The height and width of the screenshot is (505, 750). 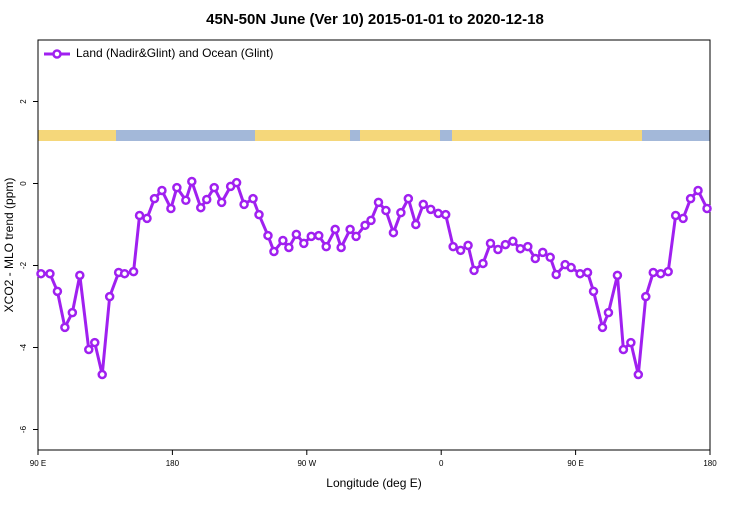 What do you see at coordinates (373, 483) in the screenshot?
I see `x-axis-label: Longitude (deg E)` at bounding box center [373, 483].